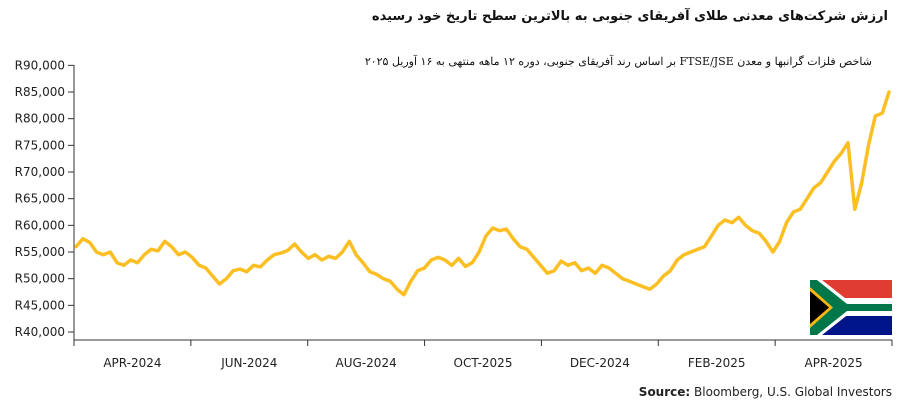  Describe the element at coordinates (40, 225) in the screenshot. I see `y-tick-label: R60,000` at that location.